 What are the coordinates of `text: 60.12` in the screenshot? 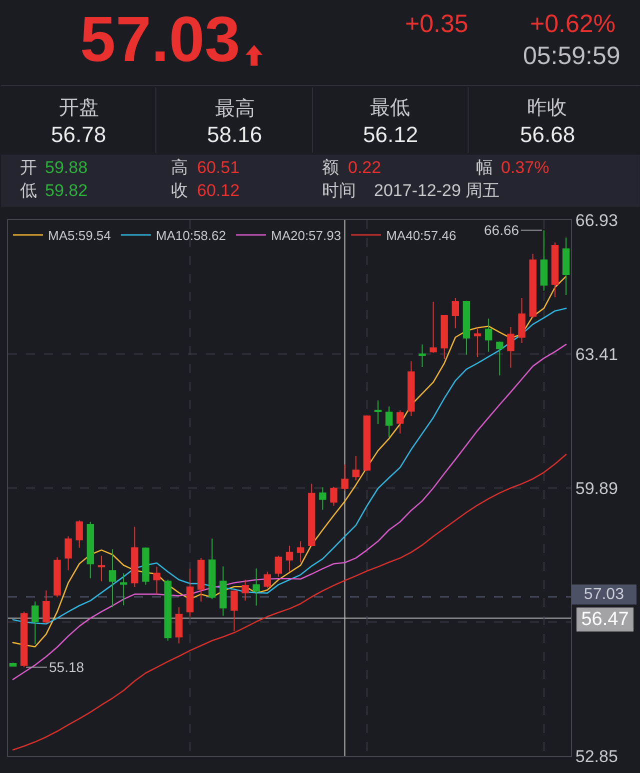 It's located at (218, 190).